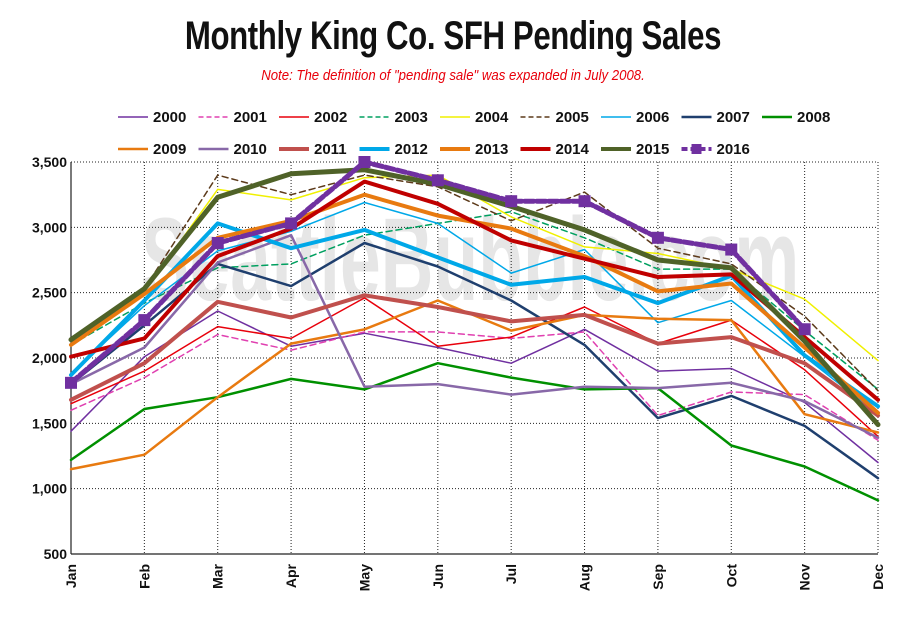 The height and width of the screenshot is (618, 906). Describe the element at coordinates (144, 576) in the screenshot. I see `x-tick-label: Feb` at that location.